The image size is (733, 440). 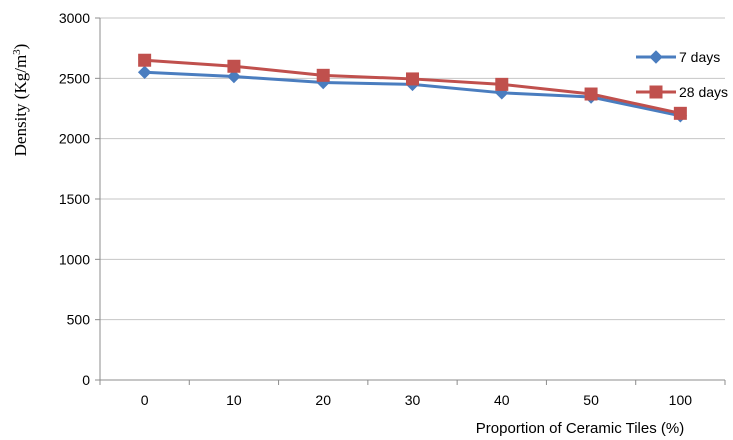 I want to click on x-tick-labels: 0 10 20 30 40 50 100, so click(x=412, y=394).